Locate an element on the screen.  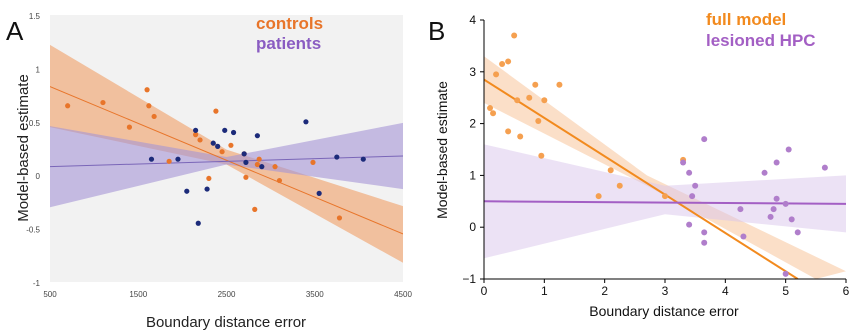
panel-b-x-tick-label: 0 is located at coordinates (484, 291).